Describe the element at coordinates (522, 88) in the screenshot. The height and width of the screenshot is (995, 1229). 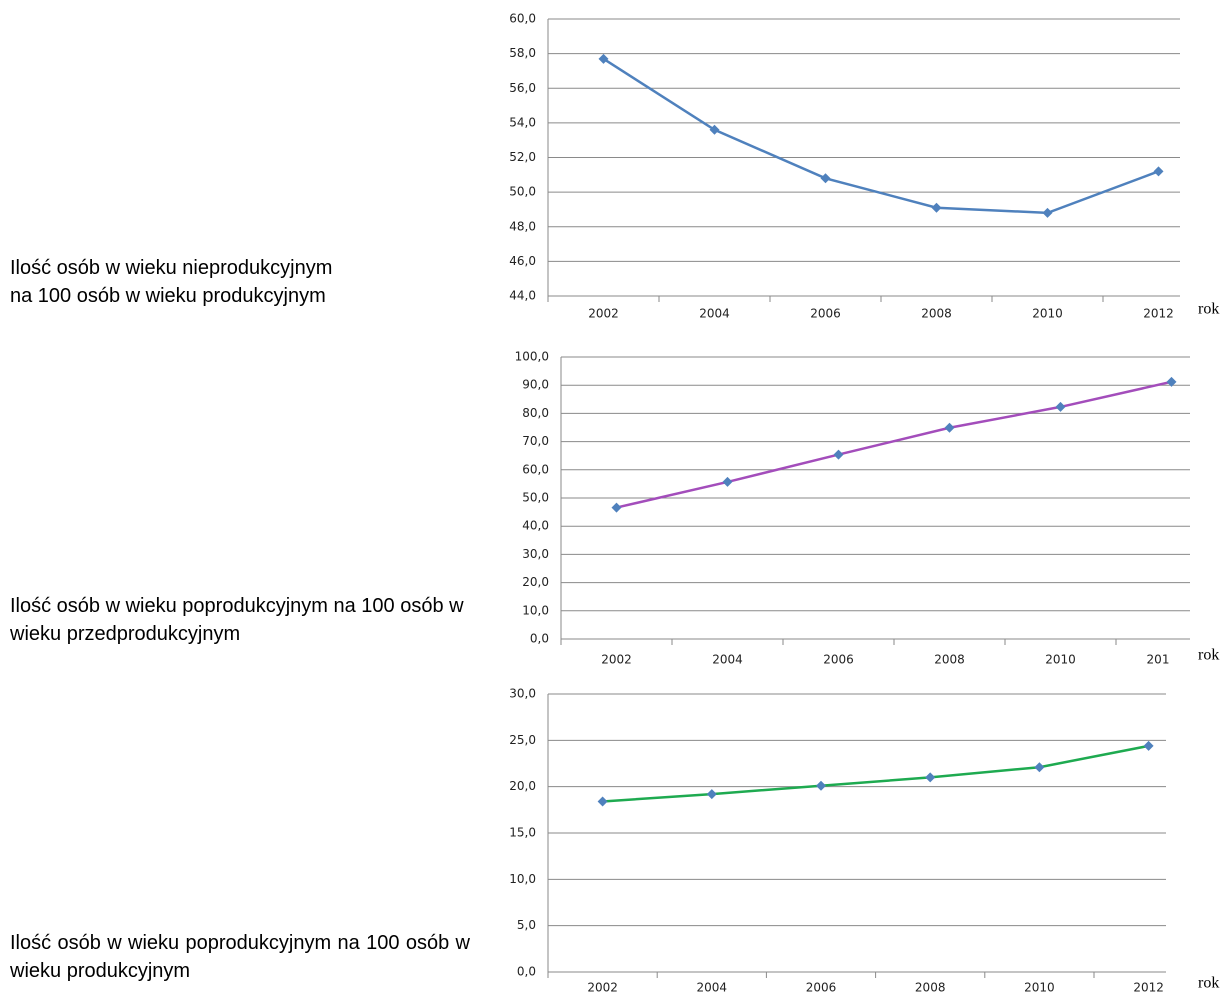
I see `y-tick-label: 56,0` at that location.